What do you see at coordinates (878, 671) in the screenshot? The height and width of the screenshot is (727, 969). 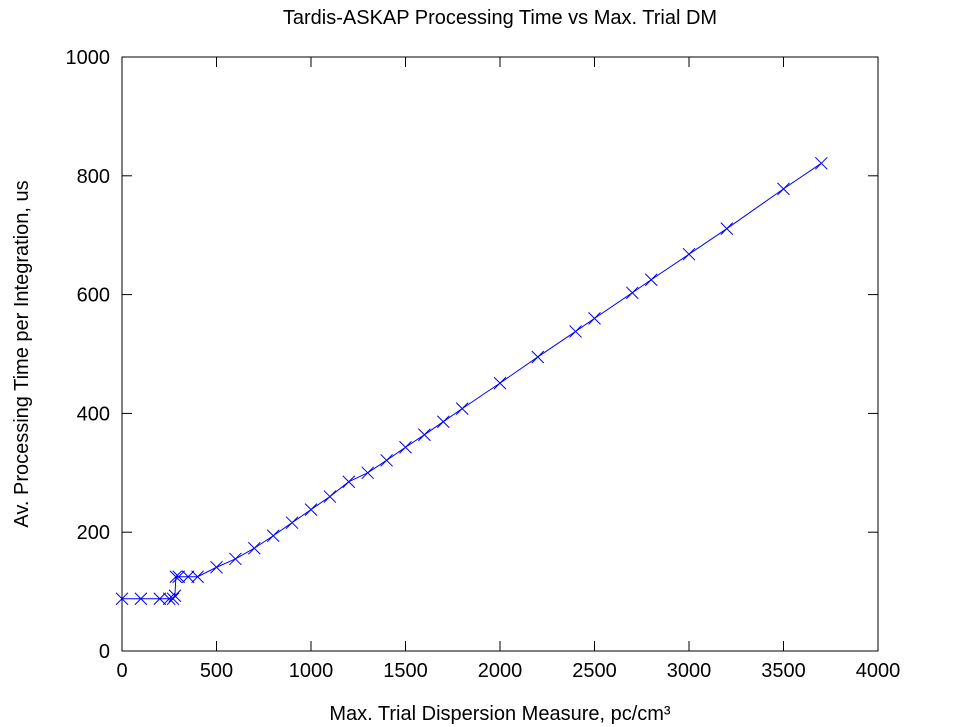 I see `x-tick-label: 4000` at bounding box center [878, 671].